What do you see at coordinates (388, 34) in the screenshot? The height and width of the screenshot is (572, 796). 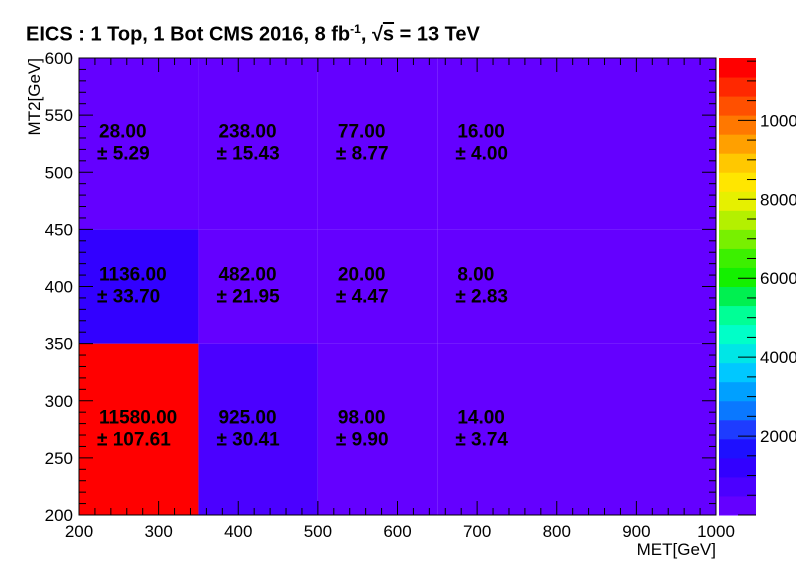 I see `title-s: s` at bounding box center [388, 34].